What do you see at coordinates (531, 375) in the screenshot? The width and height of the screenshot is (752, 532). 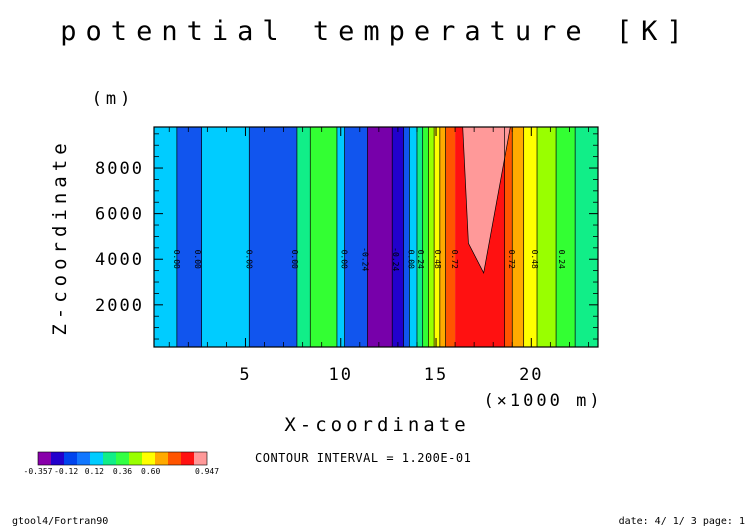 I see `x-tick-label: 20` at bounding box center [531, 375].